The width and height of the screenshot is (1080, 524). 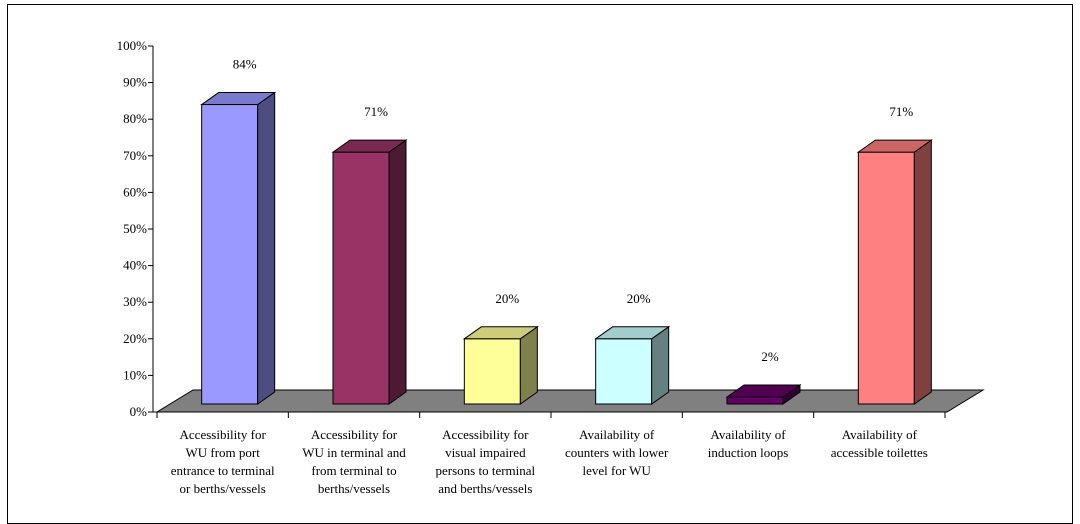 I want to click on category-label-line: WU in terminal and, so click(x=354, y=452).